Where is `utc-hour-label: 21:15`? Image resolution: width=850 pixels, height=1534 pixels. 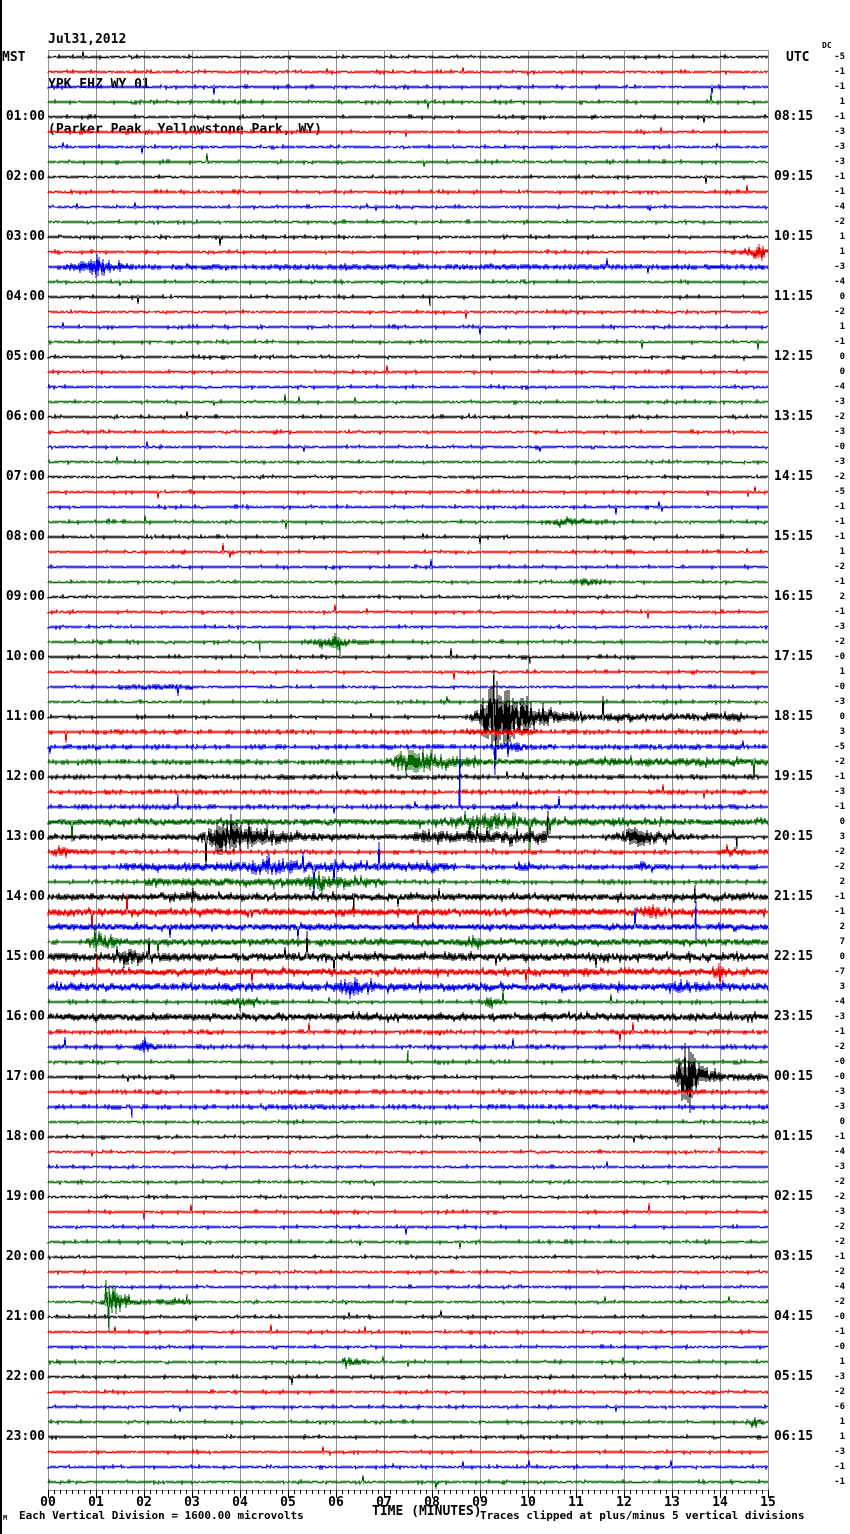
utc-hour-label: 21:15 is located at coordinates (794, 896).